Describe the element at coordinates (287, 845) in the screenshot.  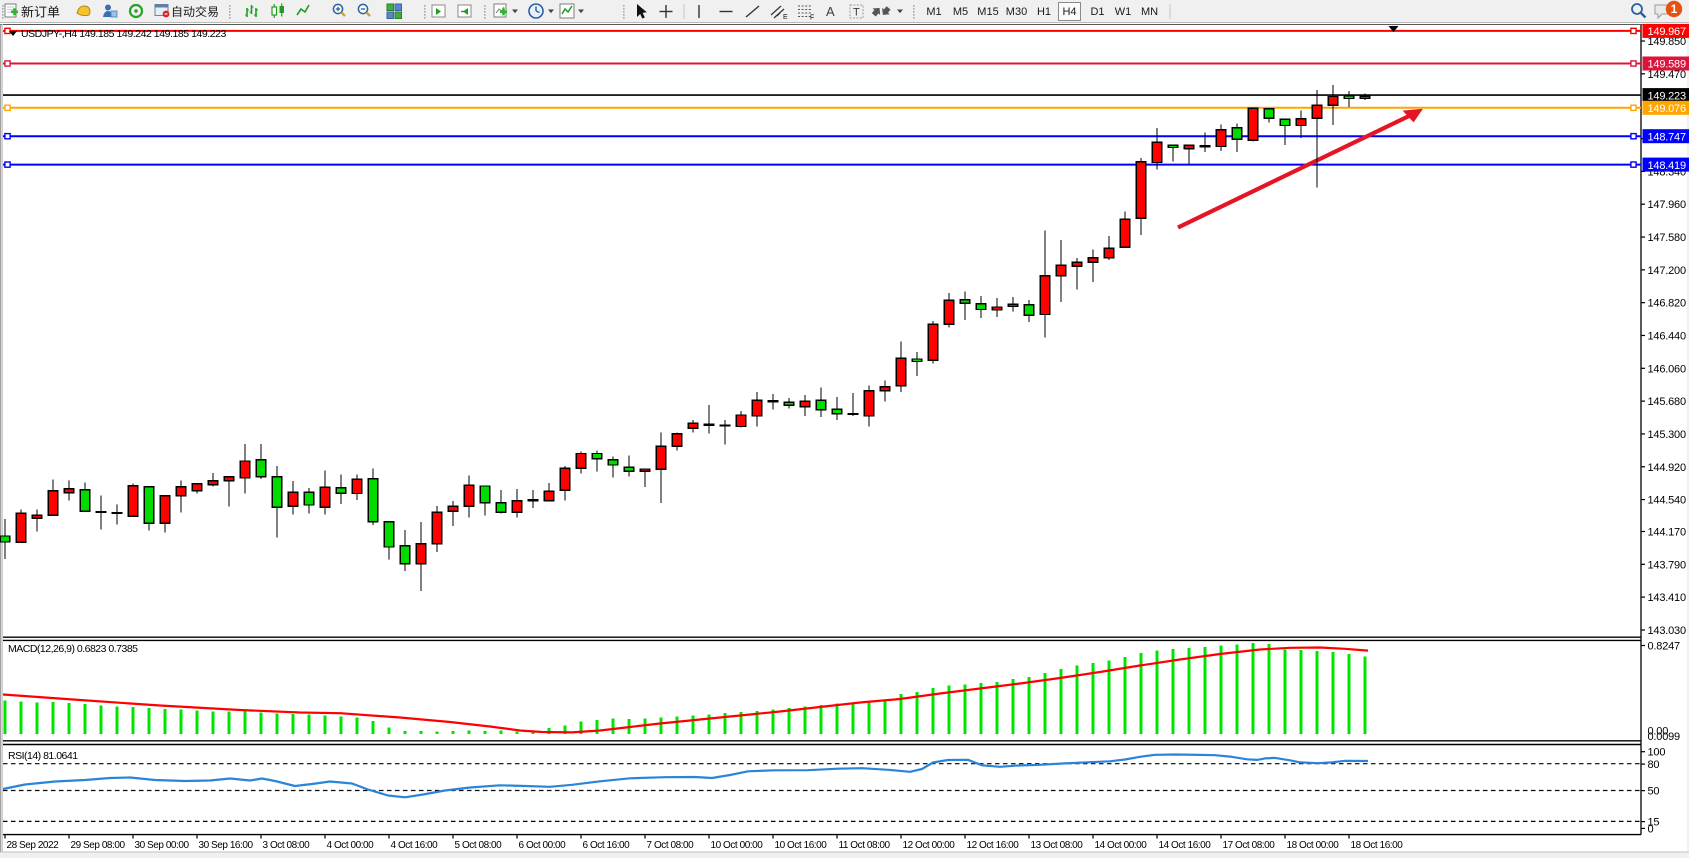
I see `svg-text: 3 Oct 08:00` at that location.